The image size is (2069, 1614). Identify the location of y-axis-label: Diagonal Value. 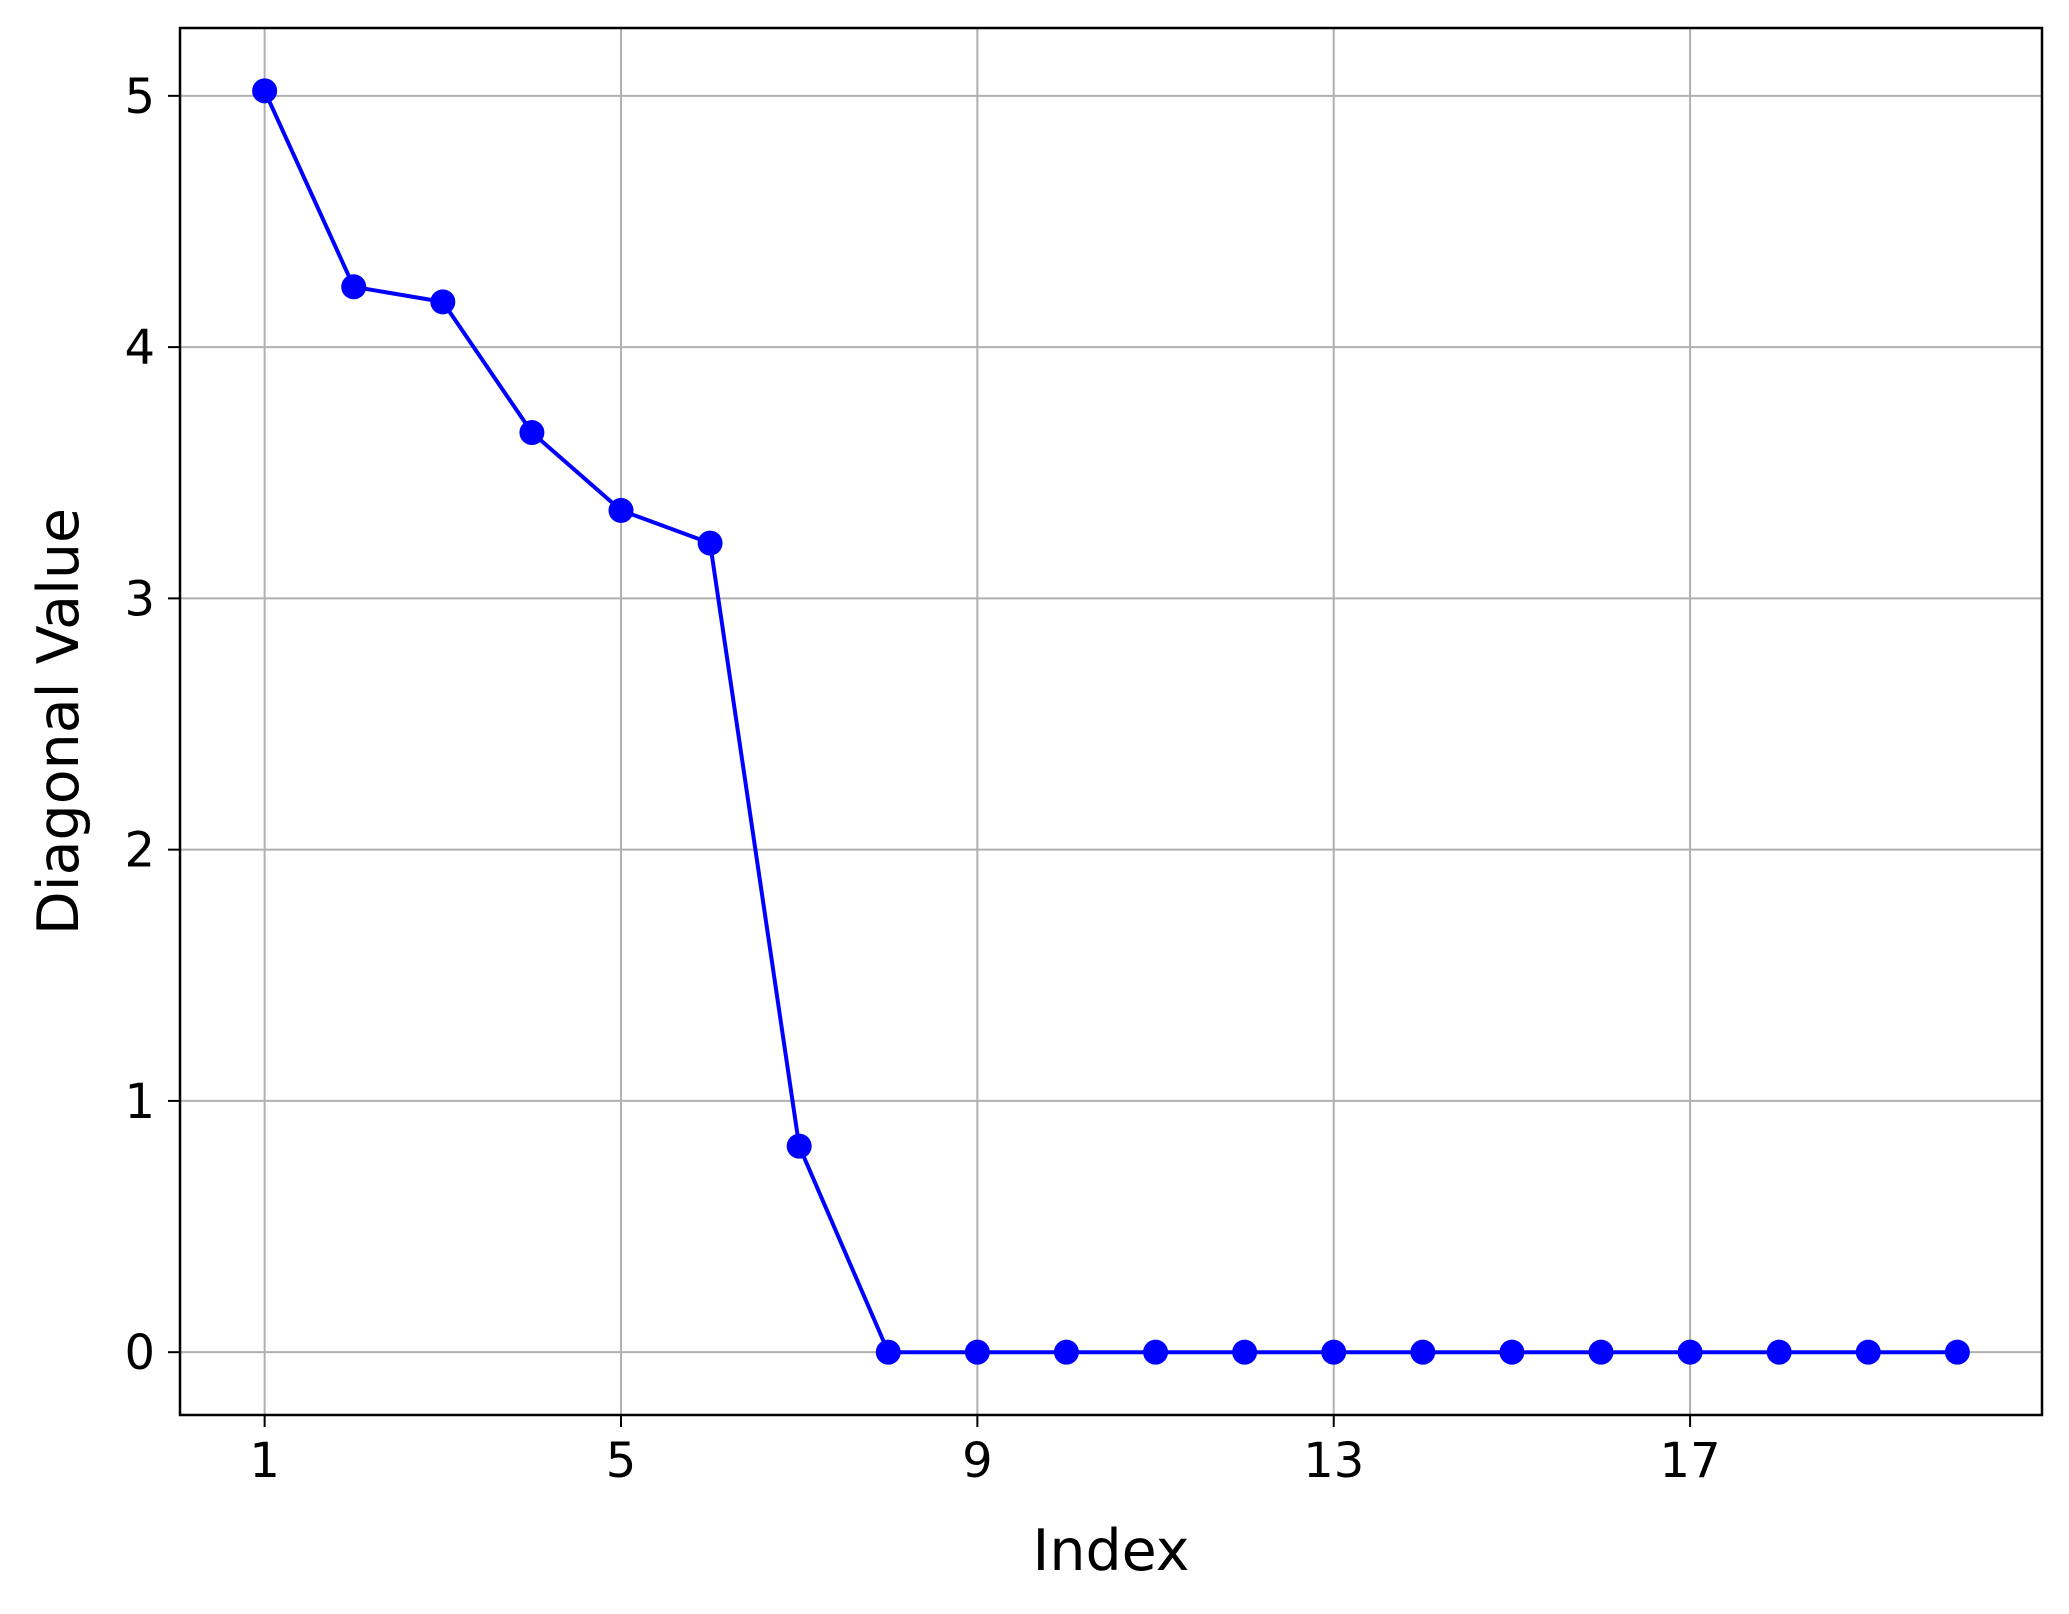
(59, 721).